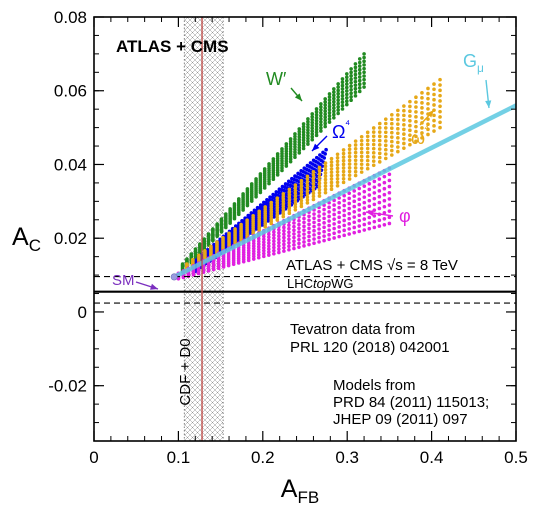 The width and height of the screenshot is (550, 512). I want to click on series-label-omega-upper: Ω, so click(338, 132).